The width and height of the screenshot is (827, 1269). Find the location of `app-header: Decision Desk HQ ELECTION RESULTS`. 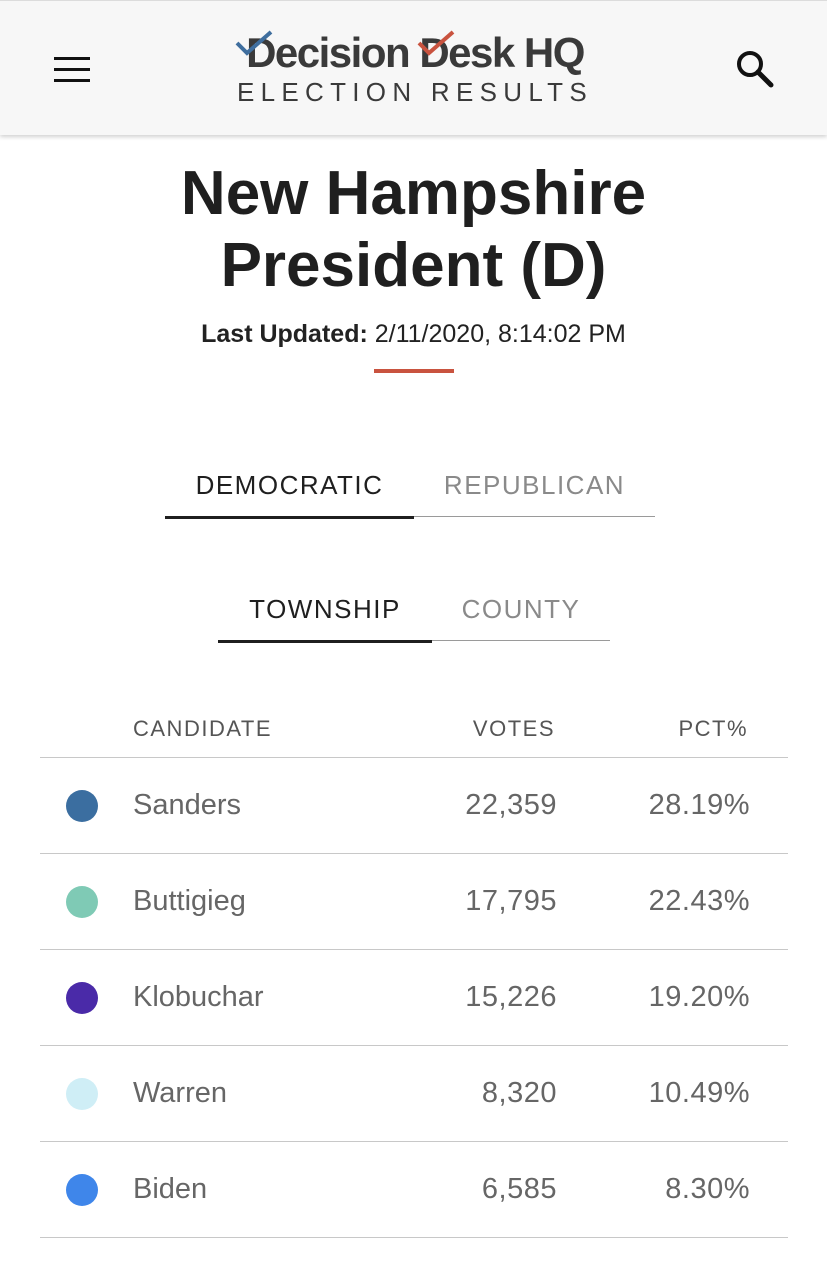

app-header: Decision Desk HQ ELECTION RESULTS is located at coordinates (413, 67).